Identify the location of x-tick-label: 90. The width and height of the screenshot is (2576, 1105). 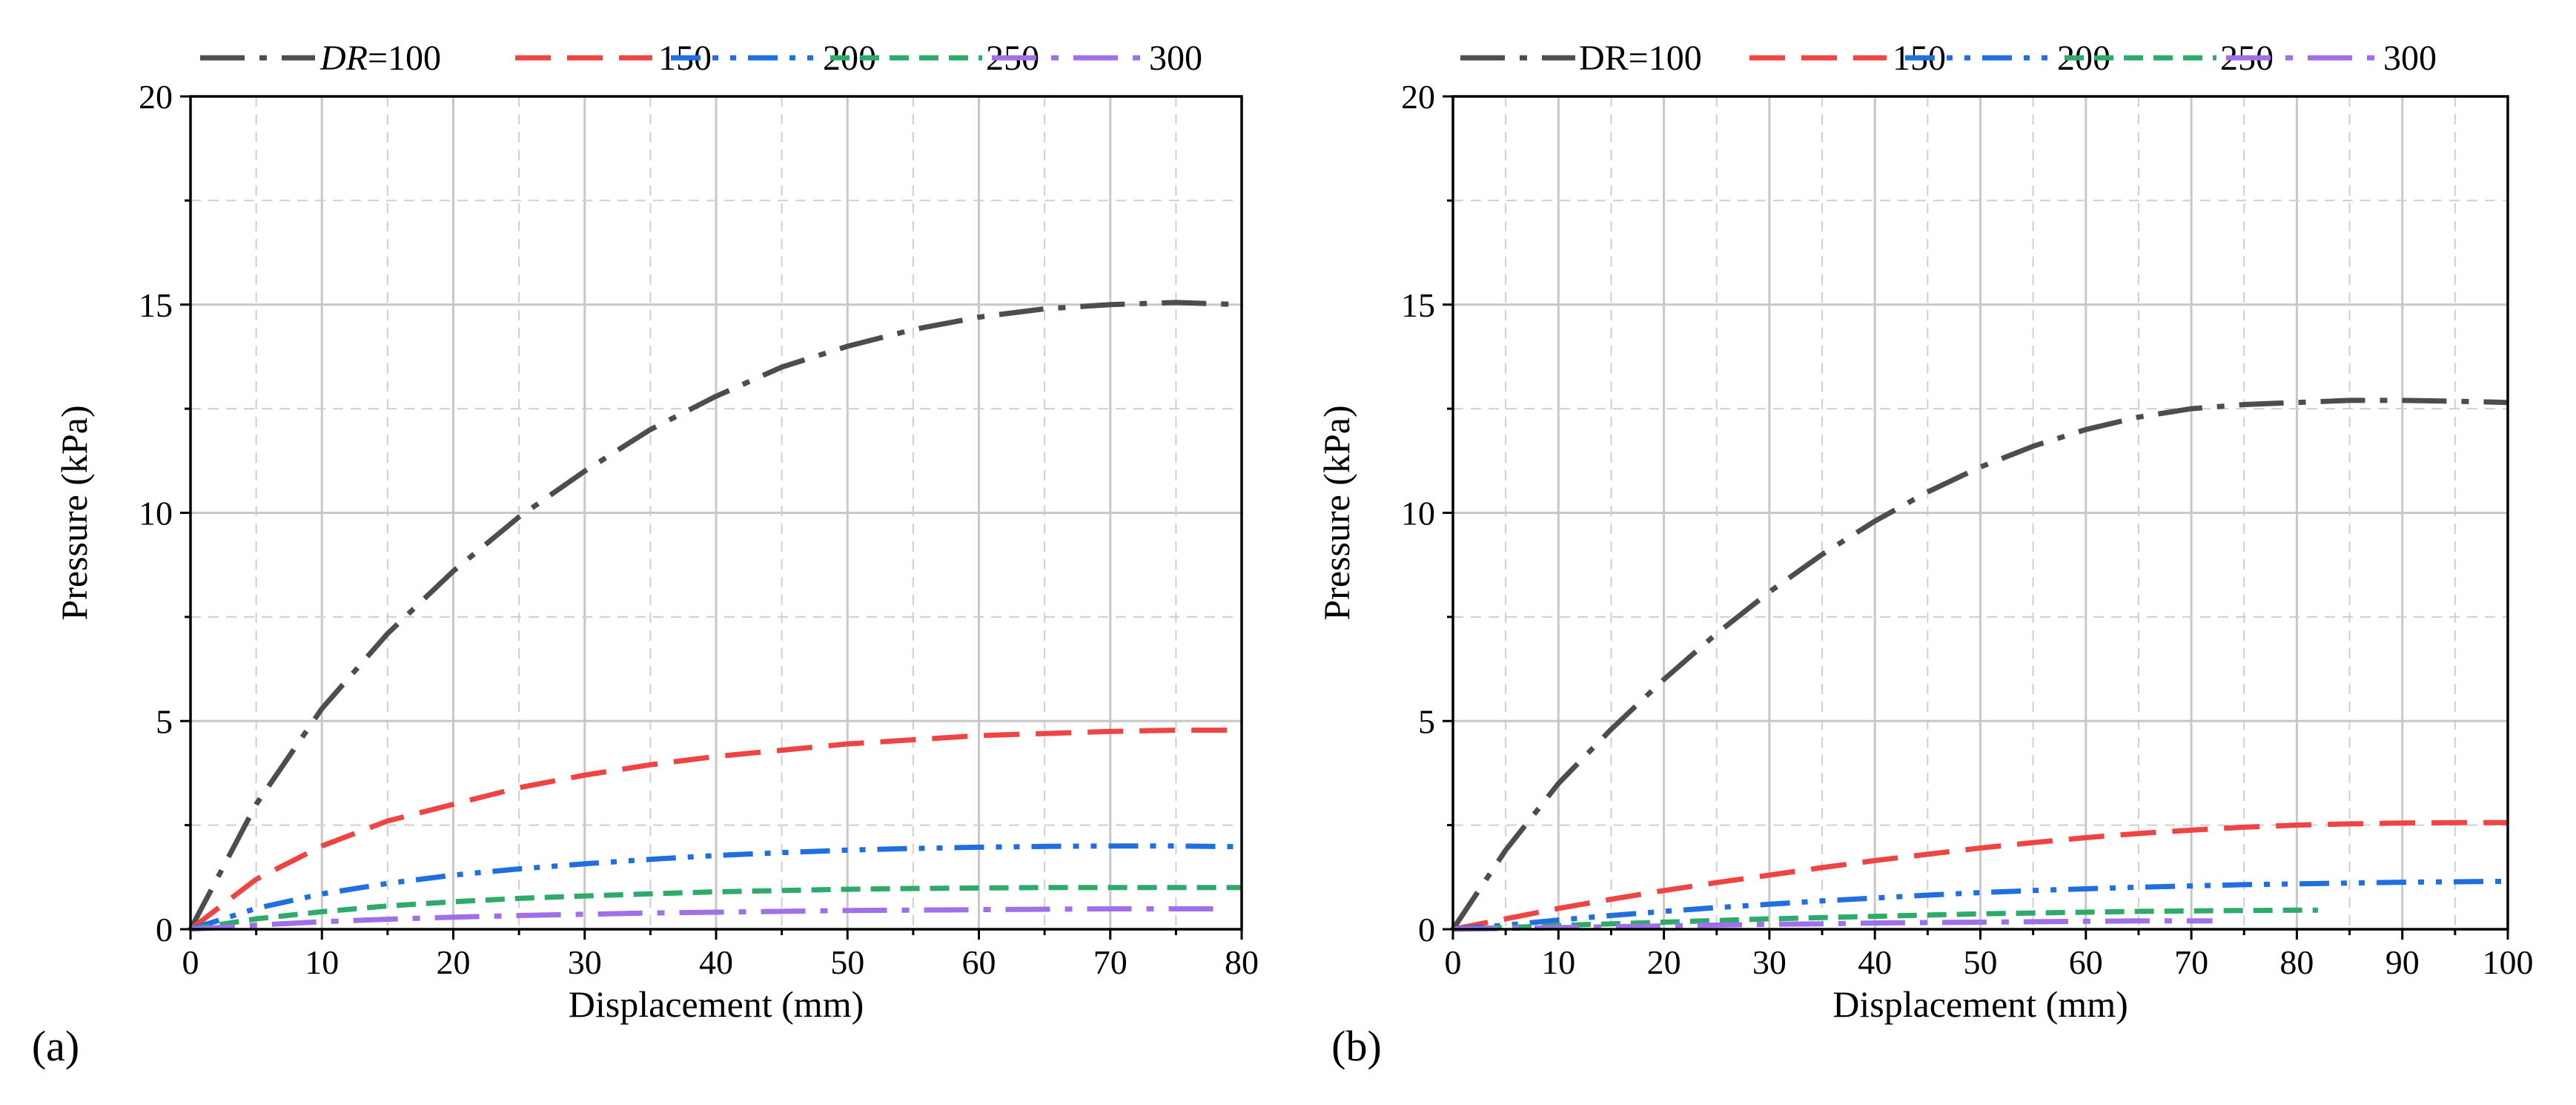
(2402, 962).